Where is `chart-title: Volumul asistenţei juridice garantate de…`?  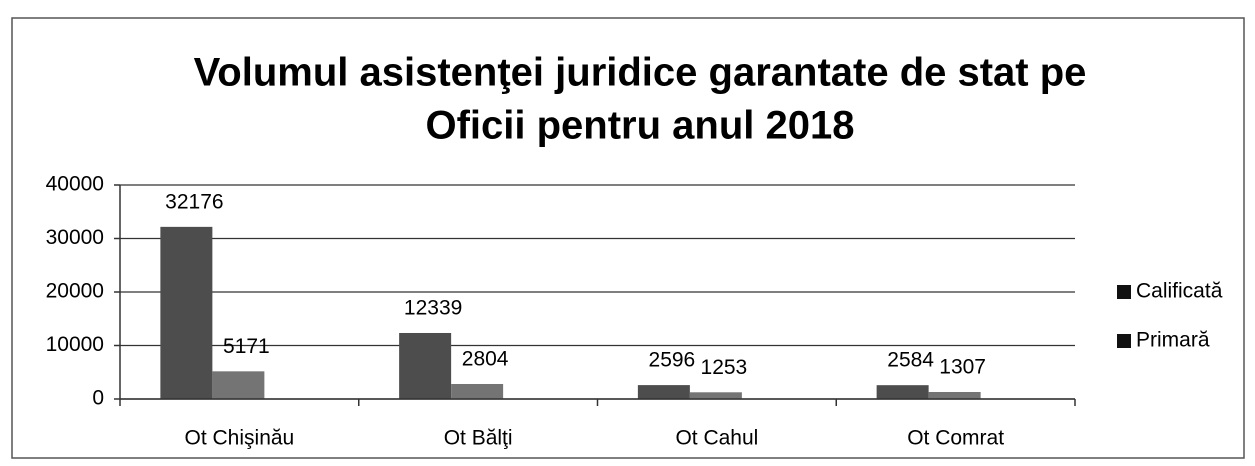
chart-title: Volumul asistenţei juridice garantate de… is located at coordinates (640, 73).